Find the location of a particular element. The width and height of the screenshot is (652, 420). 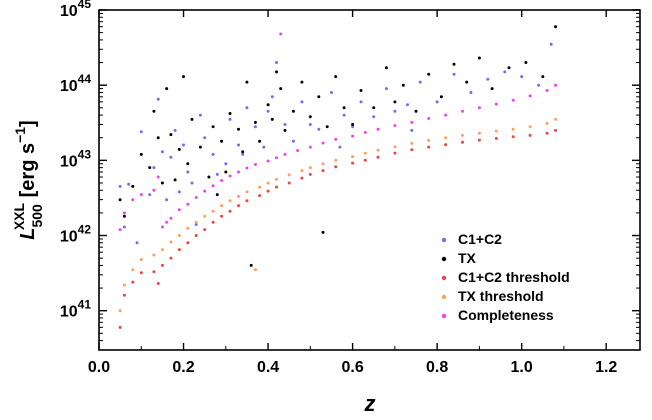

y-tick-label: 1044 is located at coordinates (75, 83).